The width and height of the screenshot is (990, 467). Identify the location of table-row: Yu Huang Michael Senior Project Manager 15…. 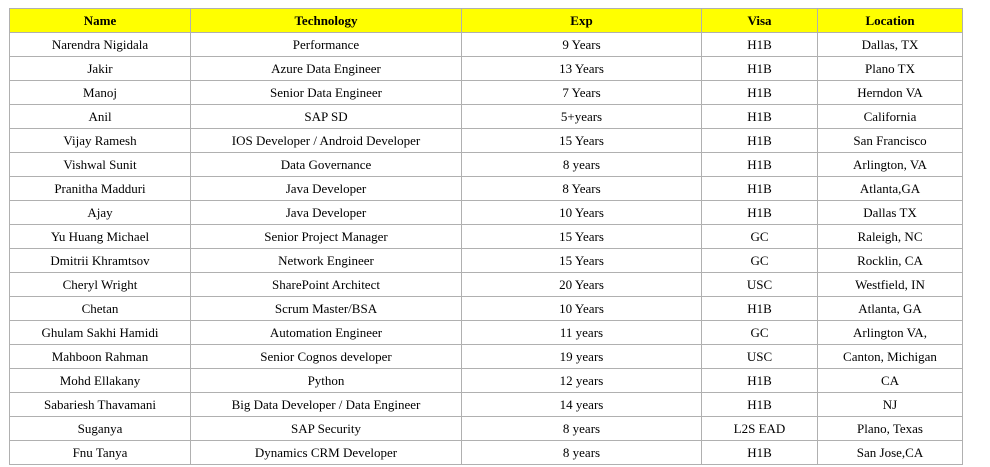
(486, 236).